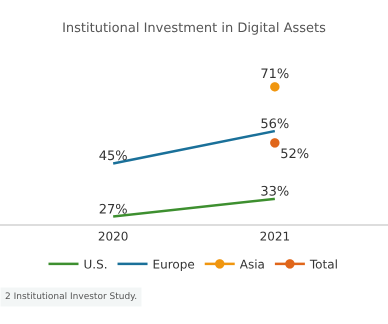 The width and height of the screenshot is (388, 324). What do you see at coordinates (96, 265) in the screenshot?
I see `legend-label: U.S.` at bounding box center [96, 265].